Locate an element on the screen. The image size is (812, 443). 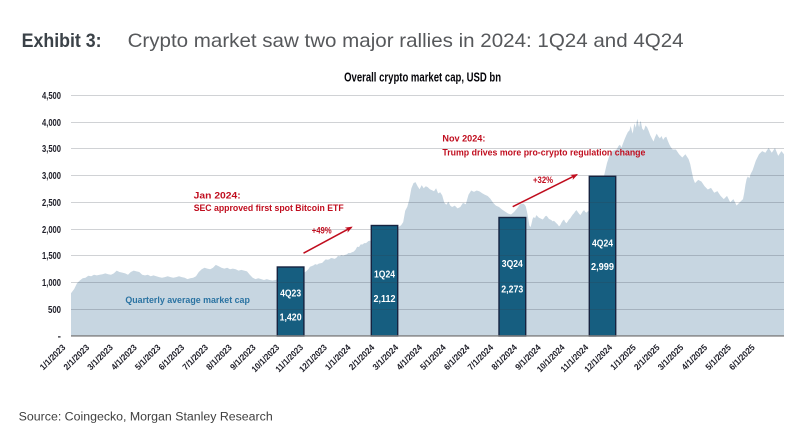
svg-text: 1,500 is located at coordinates (51, 256).